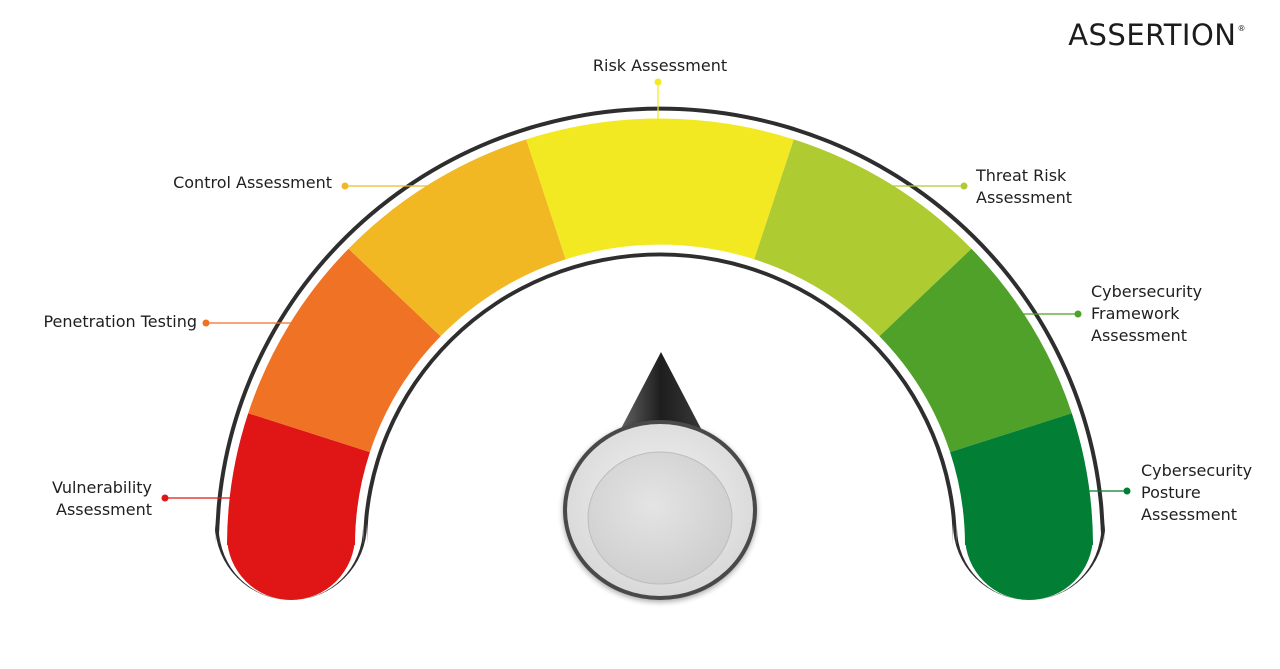 Image resolution: width=1280 pixels, height=669 pixels. What do you see at coordinates (1147, 313) in the screenshot?
I see `label-cybersecurity-framework-assessment: Cybersecurity Framework Assessment` at bounding box center [1147, 313].